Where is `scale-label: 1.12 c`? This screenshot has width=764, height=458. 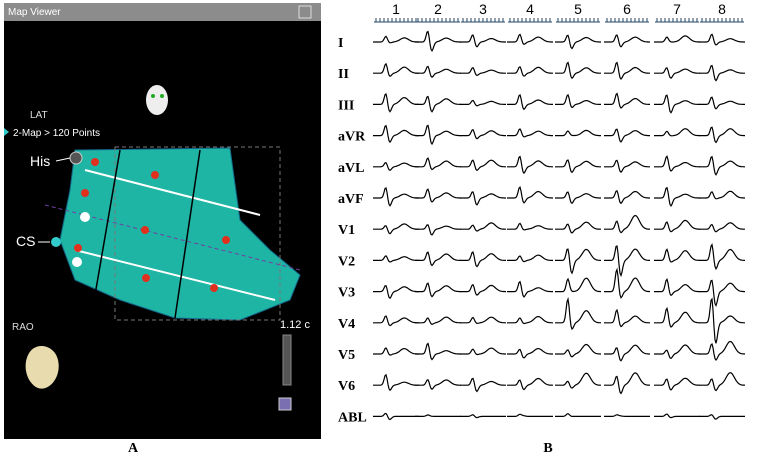
scale-label: 1.12 c is located at coordinates (295, 325).